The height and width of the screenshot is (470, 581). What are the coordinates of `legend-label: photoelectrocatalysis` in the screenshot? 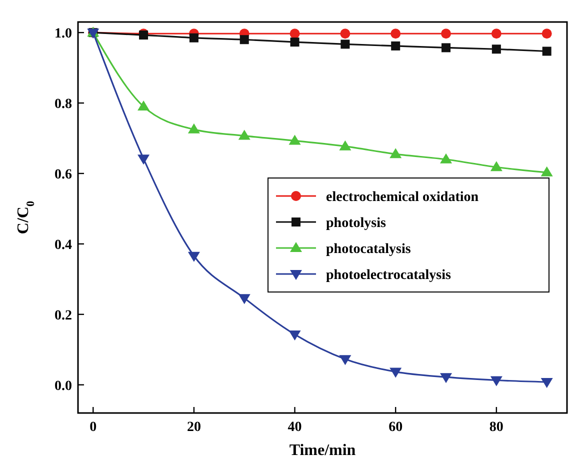 It's located at (389, 275).